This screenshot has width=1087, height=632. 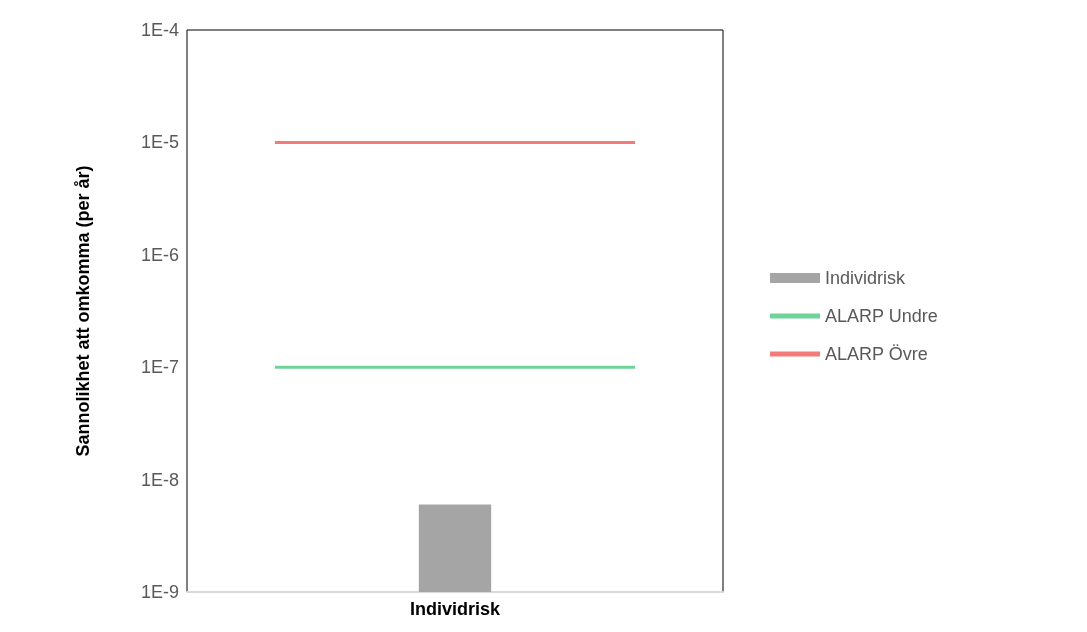 What do you see at coordinates (159, 30) in the screenshot?
I see `y-tick-label: 1E-4` at bounding box center [159, 30].